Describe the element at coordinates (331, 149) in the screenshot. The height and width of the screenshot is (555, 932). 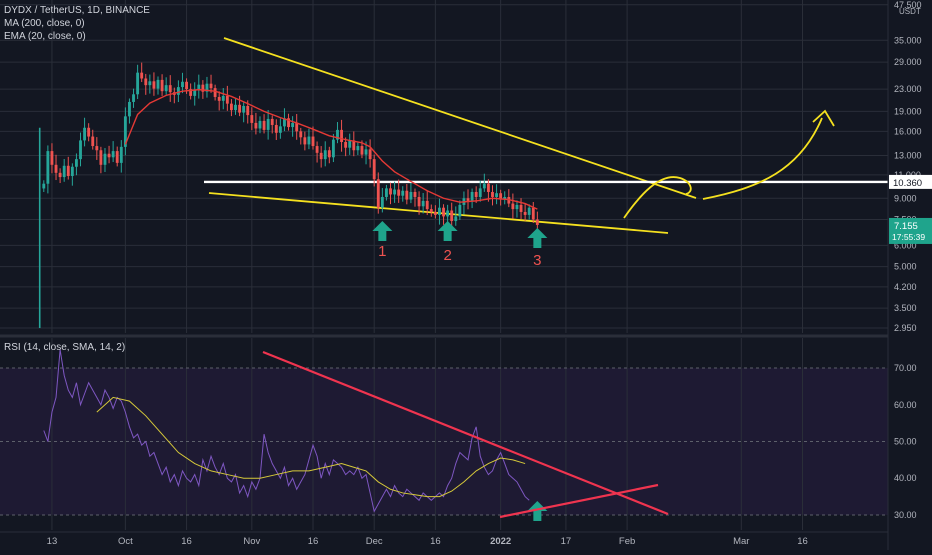
I see `ema-20-line` at that location.